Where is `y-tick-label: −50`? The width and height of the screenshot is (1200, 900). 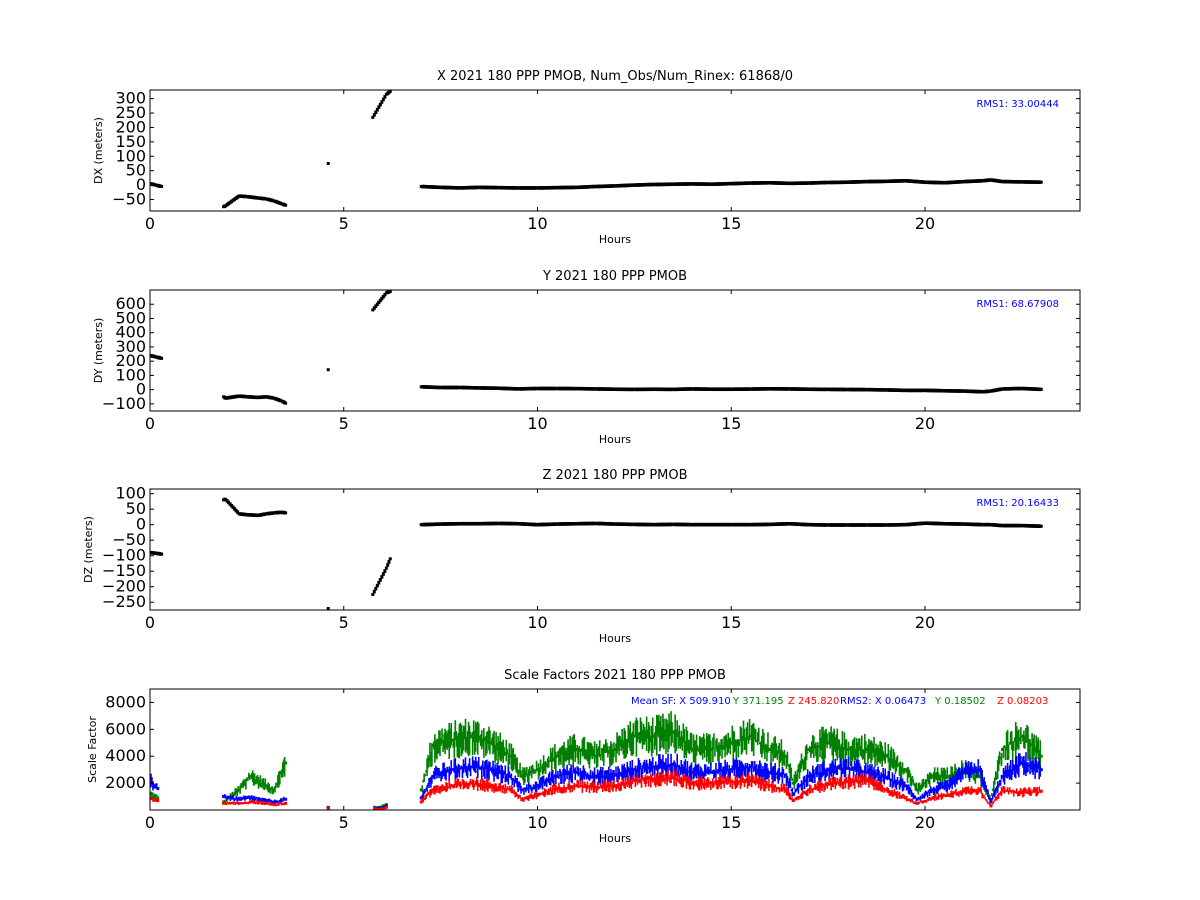
y-tick-label: −50 is located at coordinates (129, 198).